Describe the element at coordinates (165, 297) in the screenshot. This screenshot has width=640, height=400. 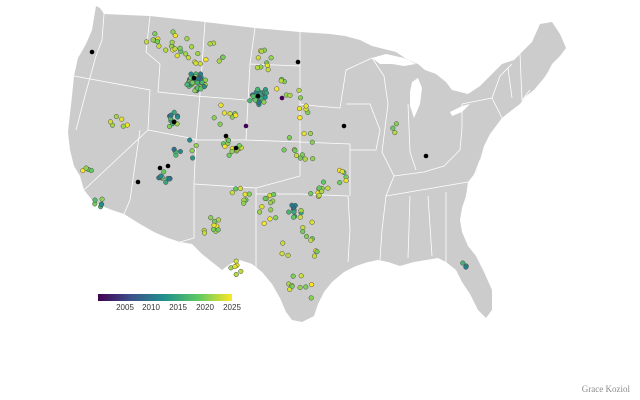
I see `legend-color-ramp` at that location.